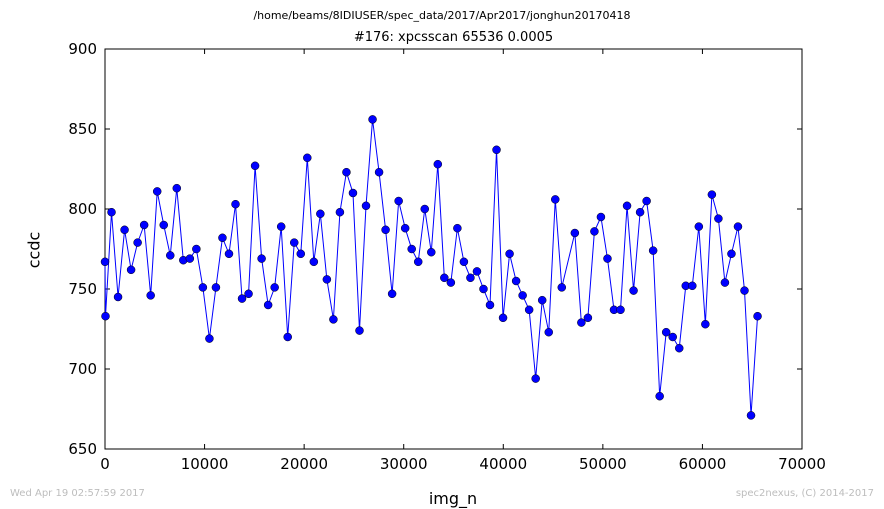 This screenshot has height=509, width=884. I want to click on x-tick-label: 40000, so click(503, 464).